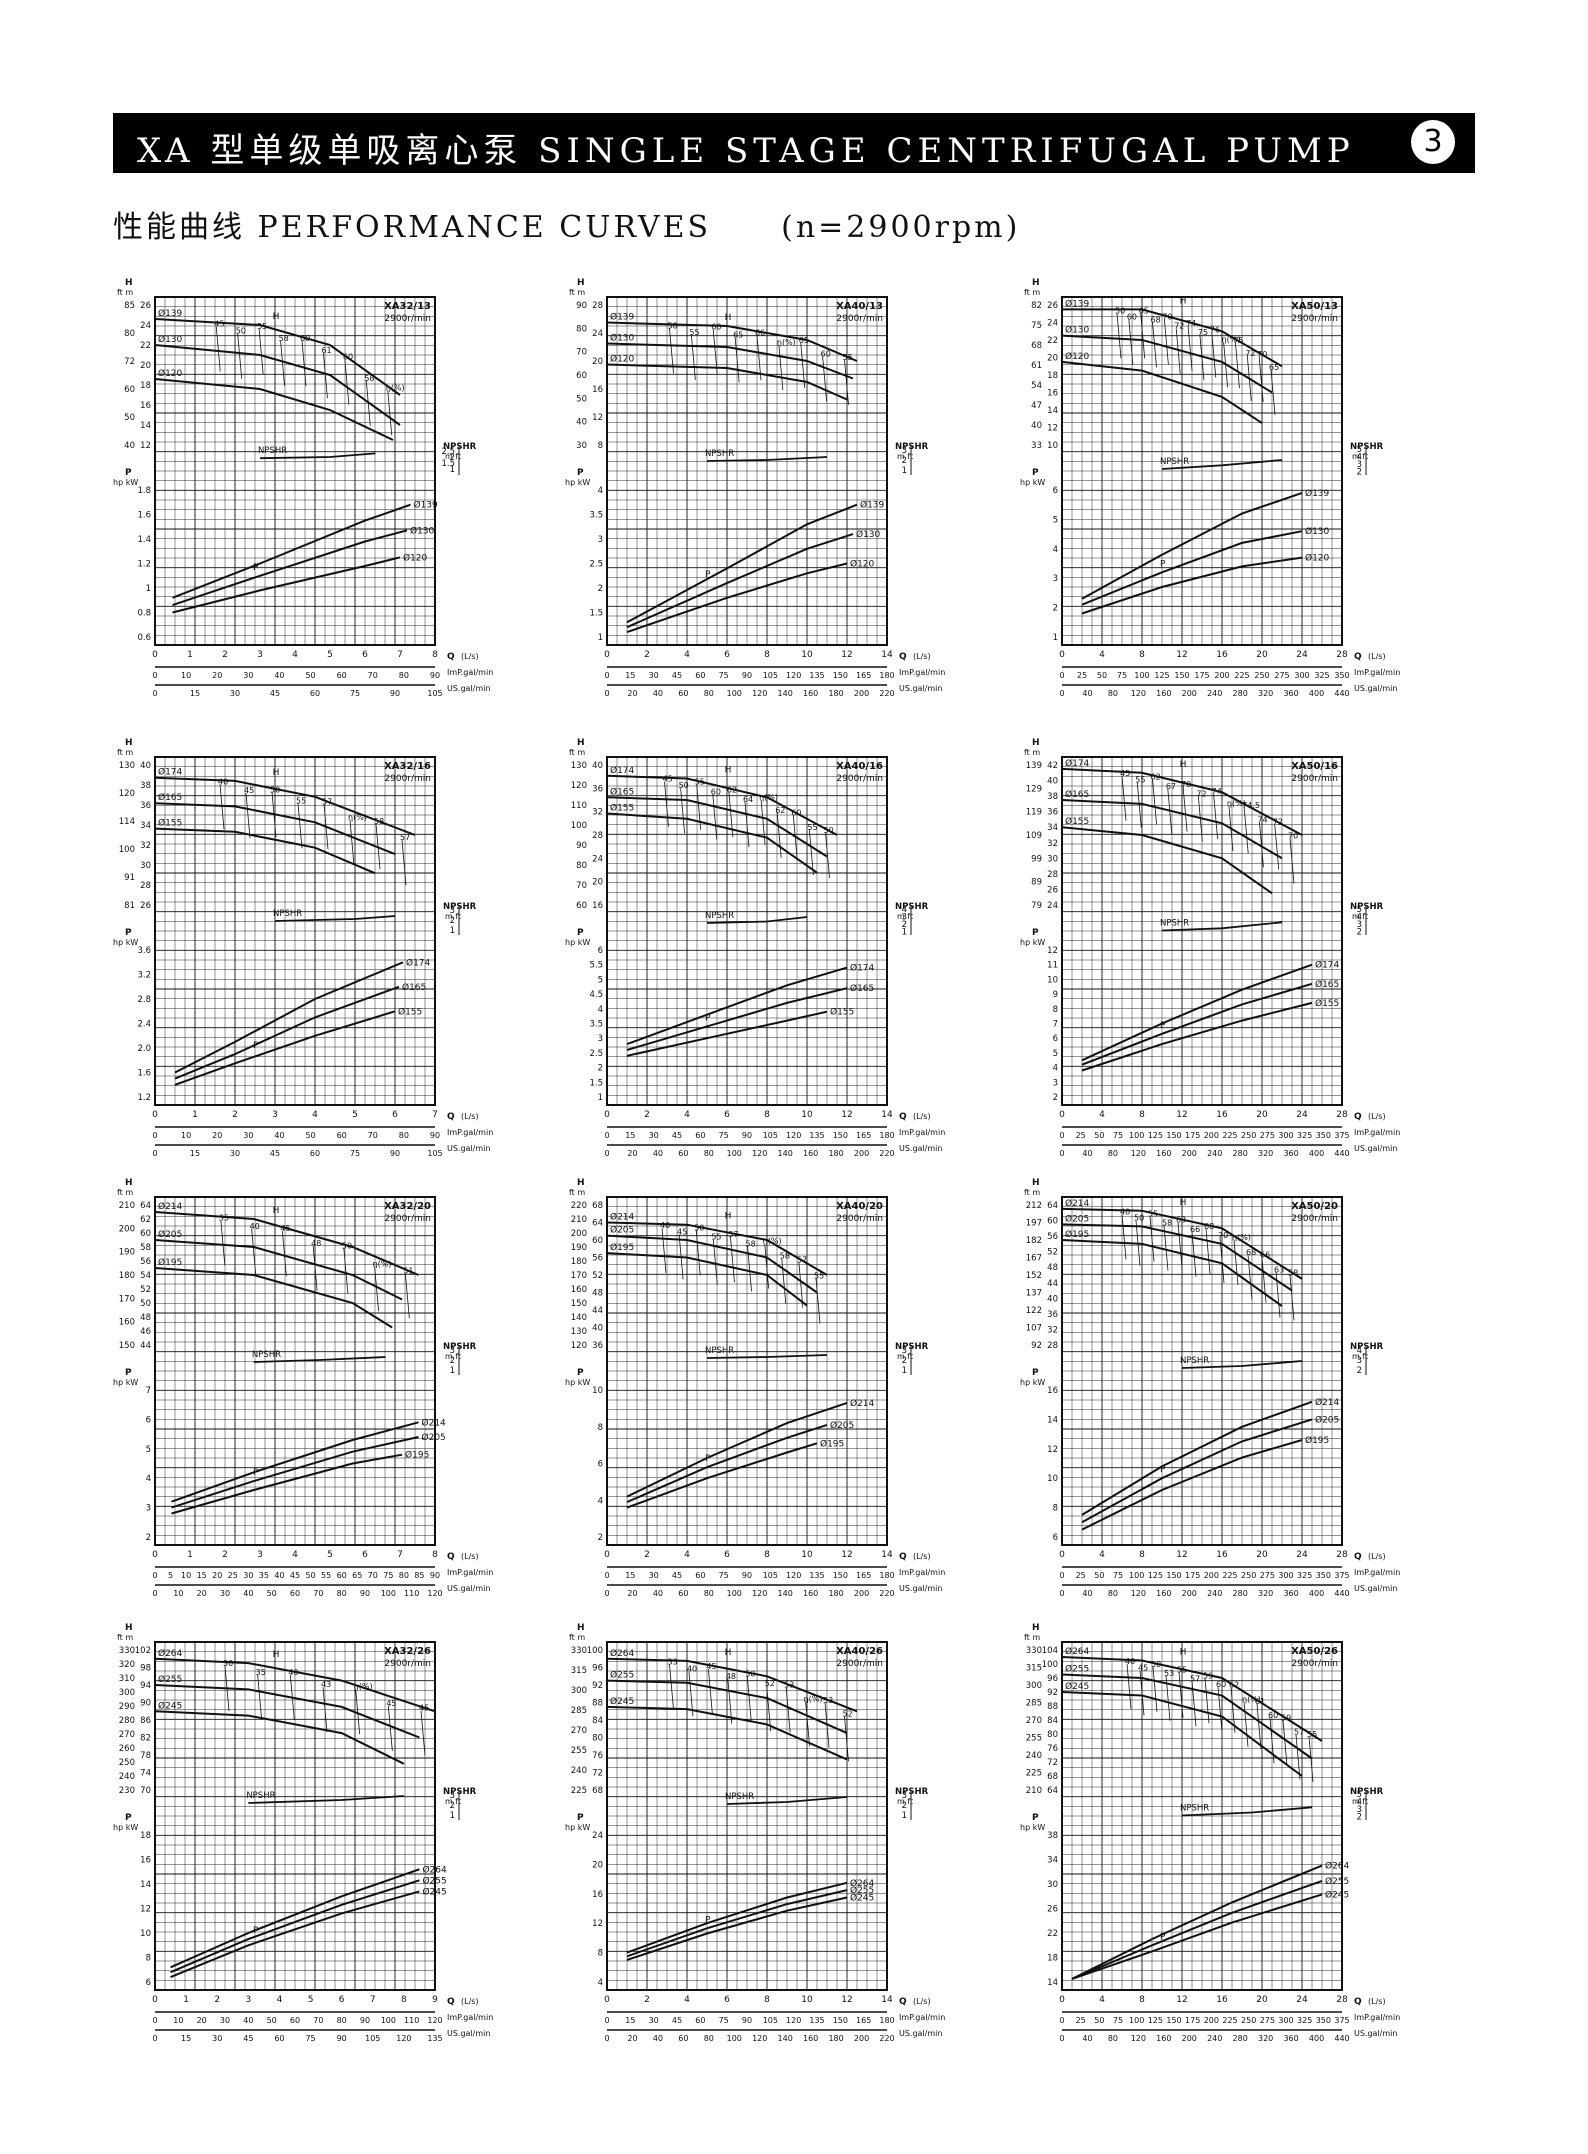 Image resolution: width=1588 pixels, height=2154 pixels. I want to click on power-curve-label: Ø245, so click(1337, 1894).